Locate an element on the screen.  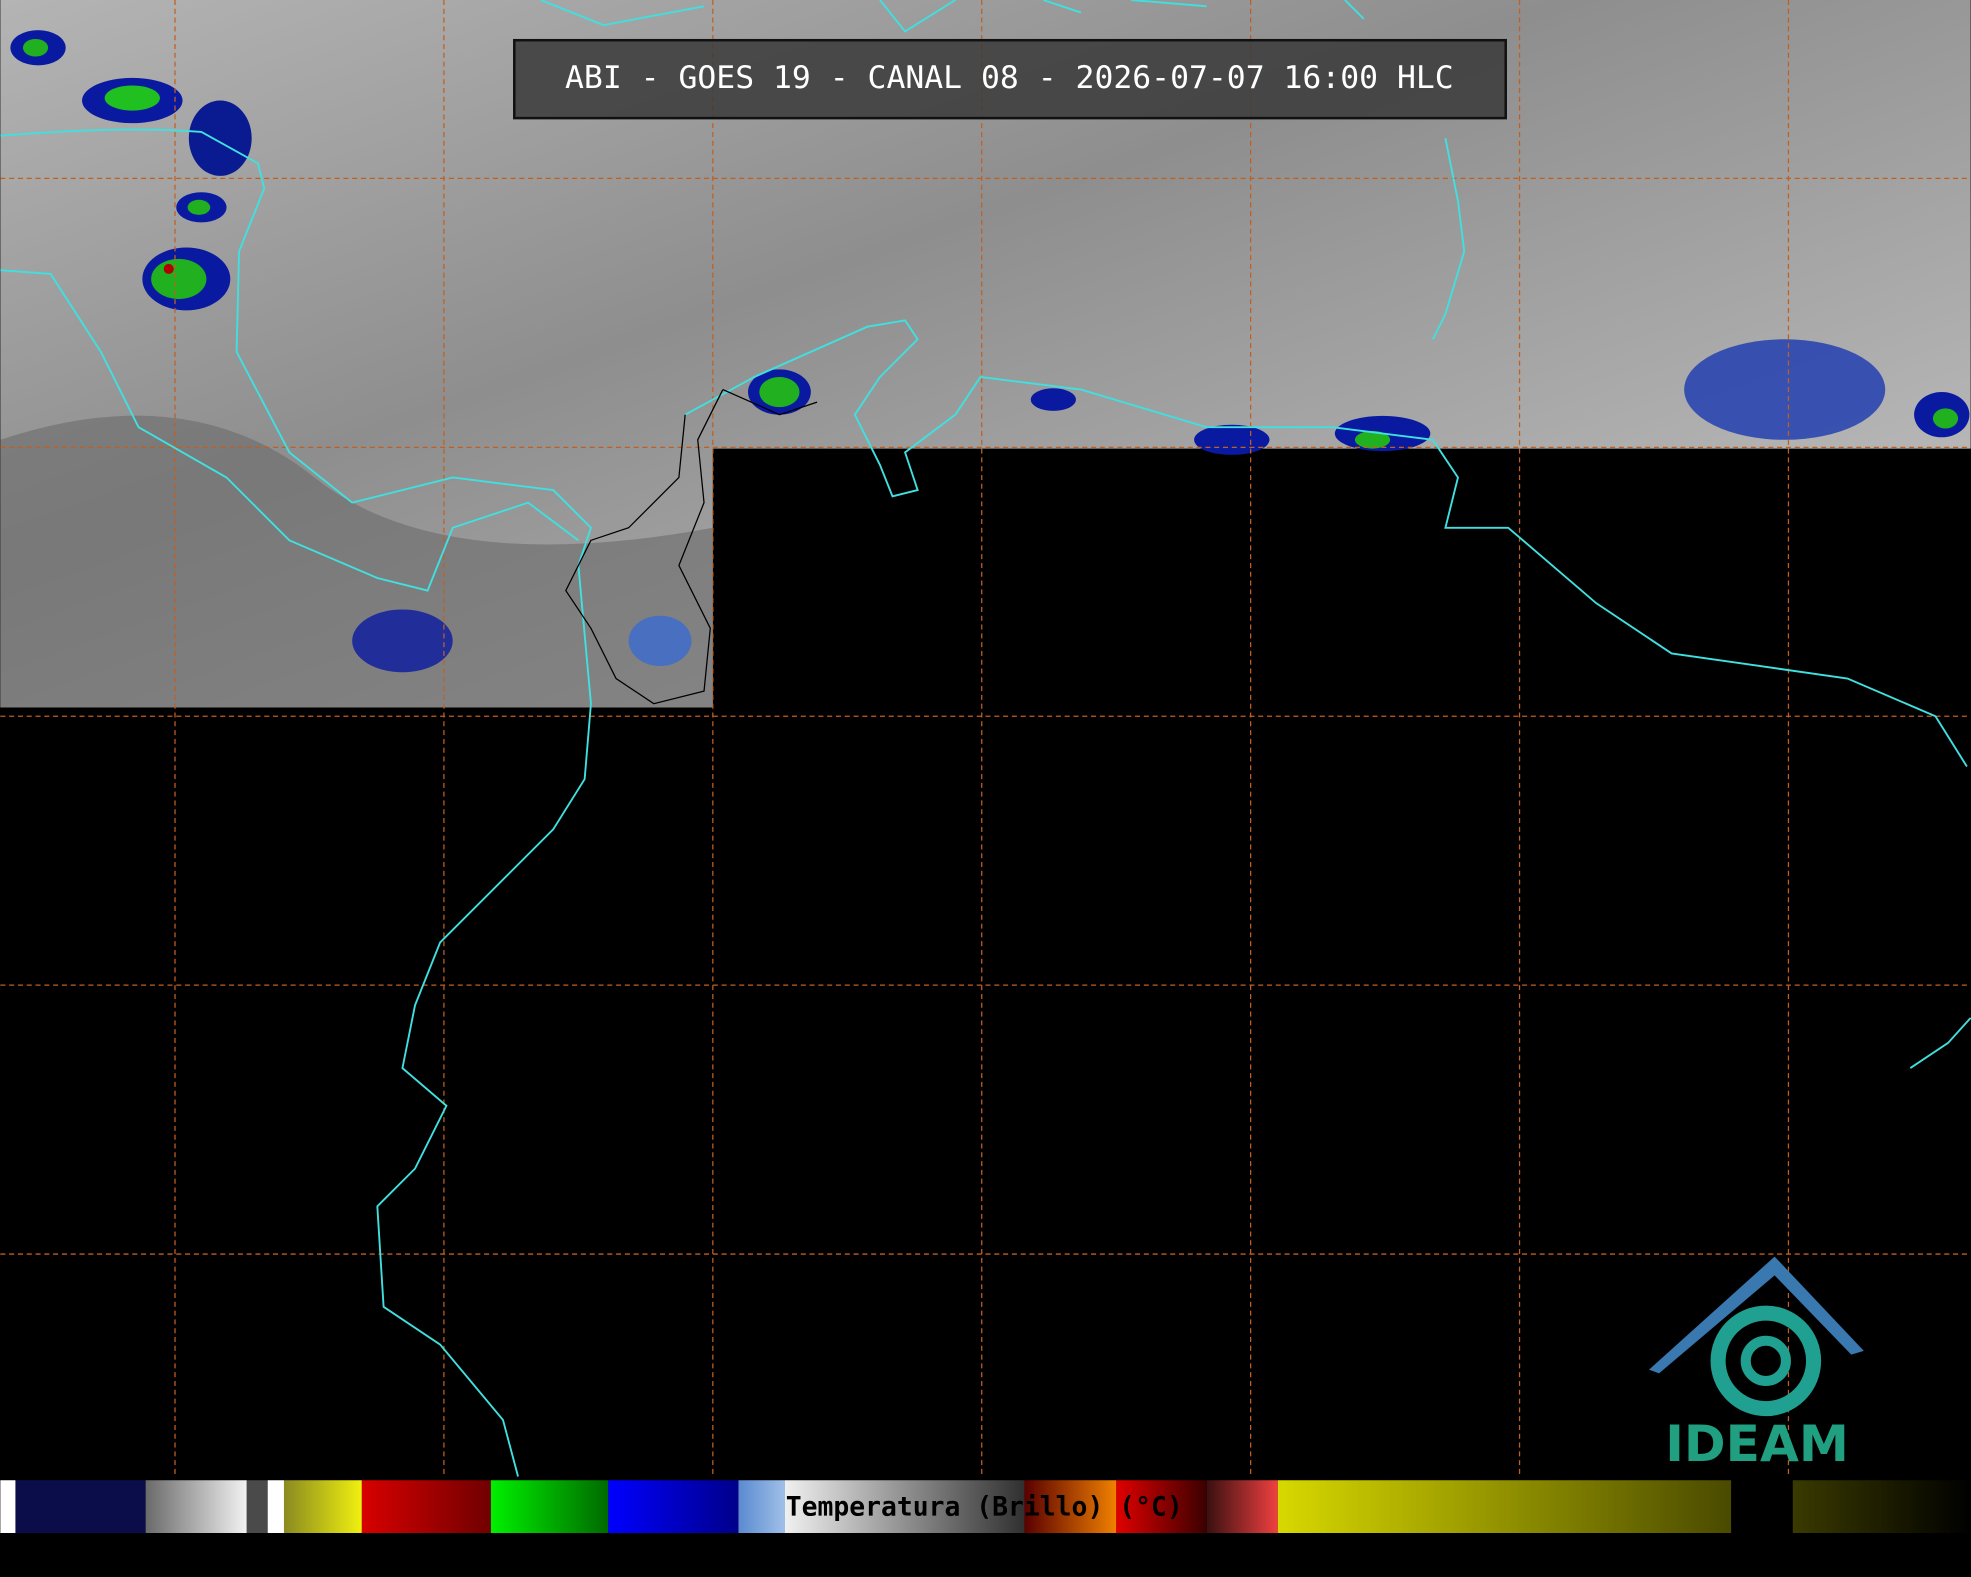
title-box is located at coordinates (1010, 79).